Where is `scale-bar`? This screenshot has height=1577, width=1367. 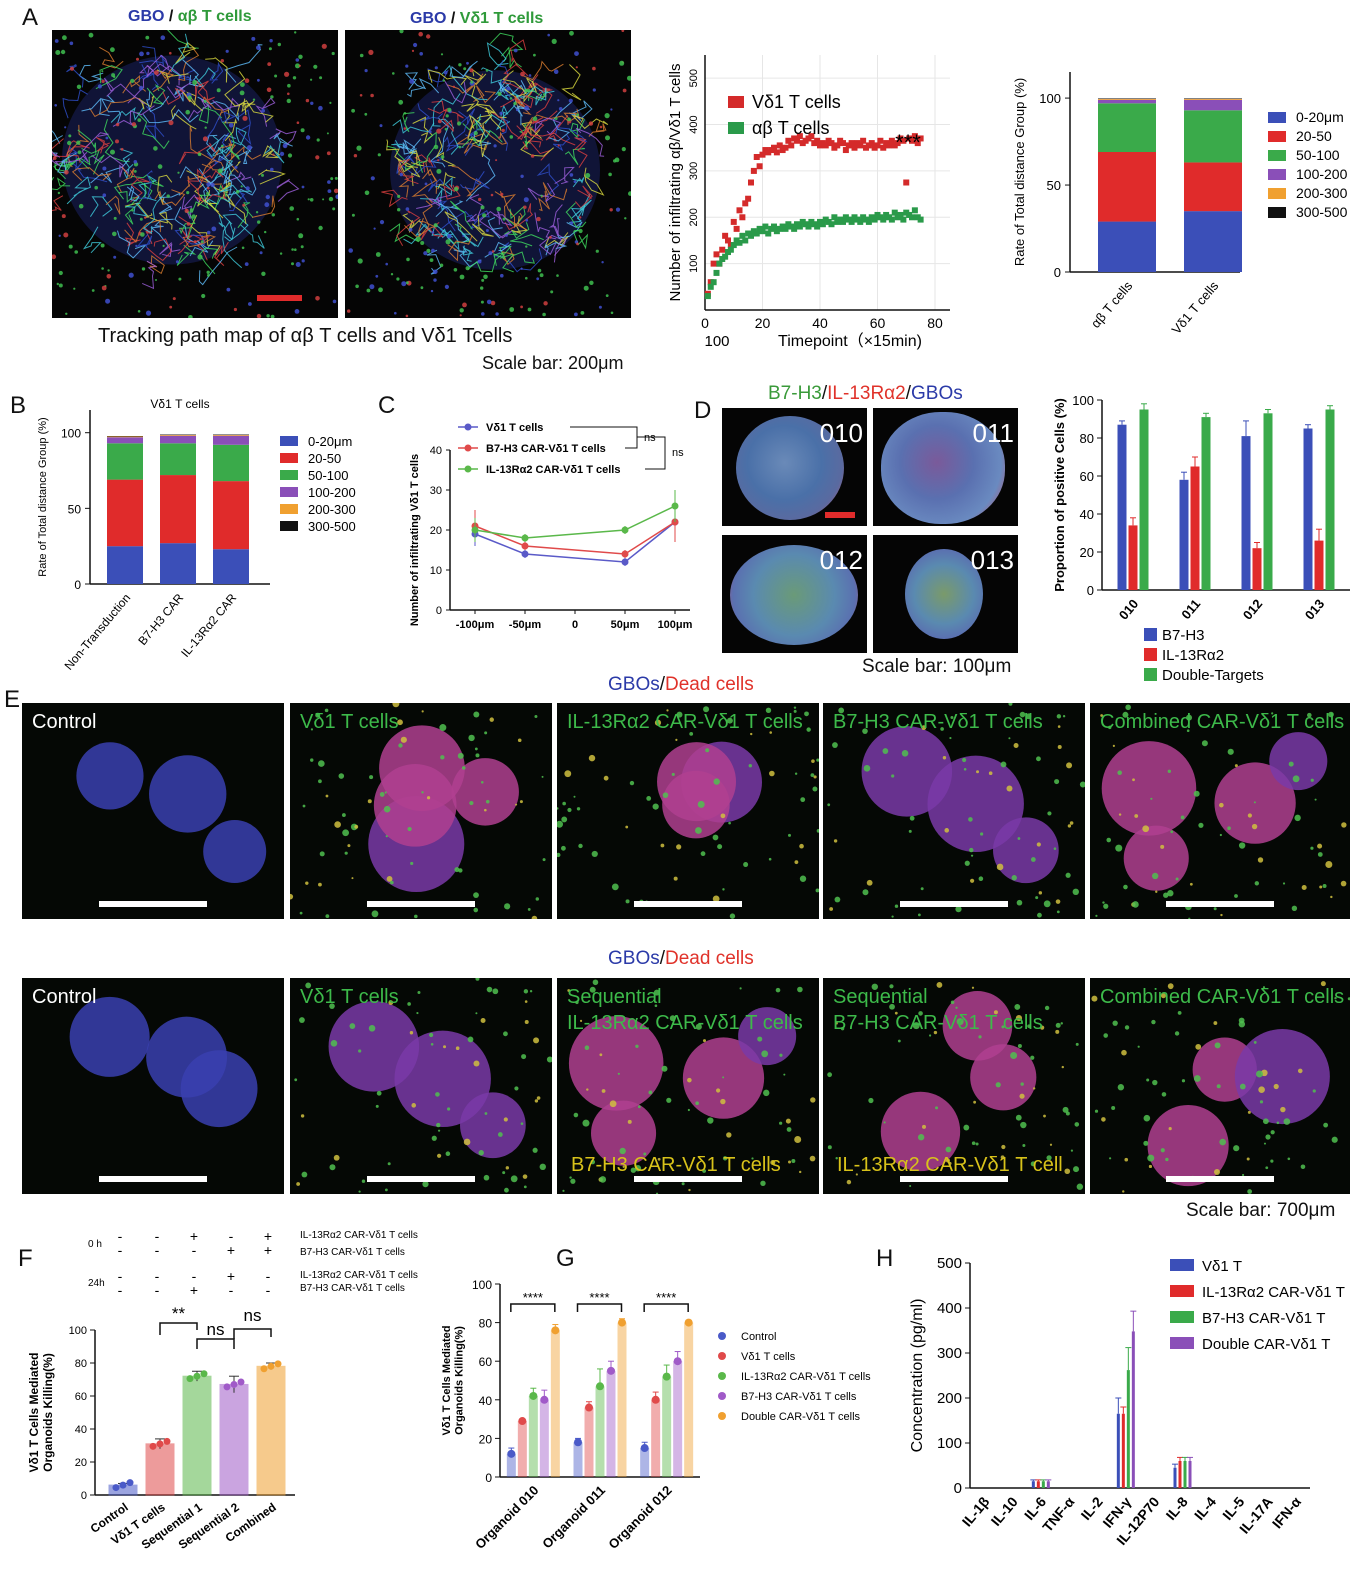
scale-bar is located at coordinates (1220, 904).